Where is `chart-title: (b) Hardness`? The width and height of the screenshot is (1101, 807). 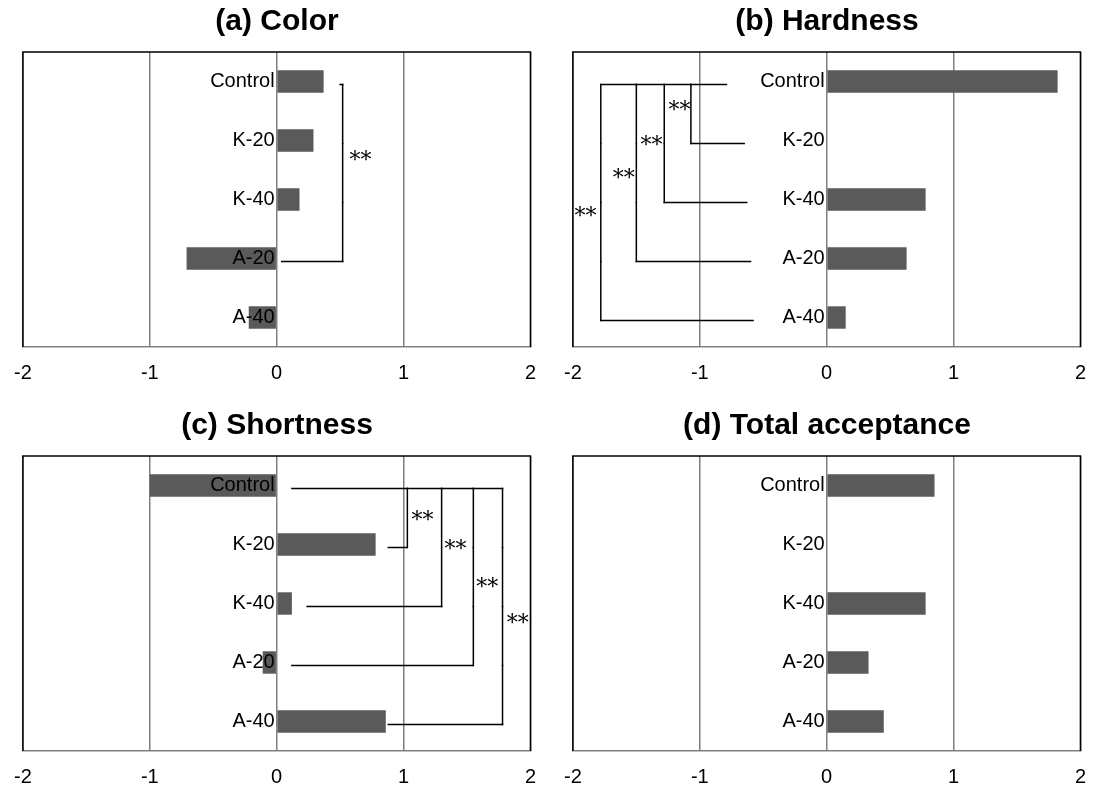
chart-title: (b) Hardness is located at coordinates (827, 20).